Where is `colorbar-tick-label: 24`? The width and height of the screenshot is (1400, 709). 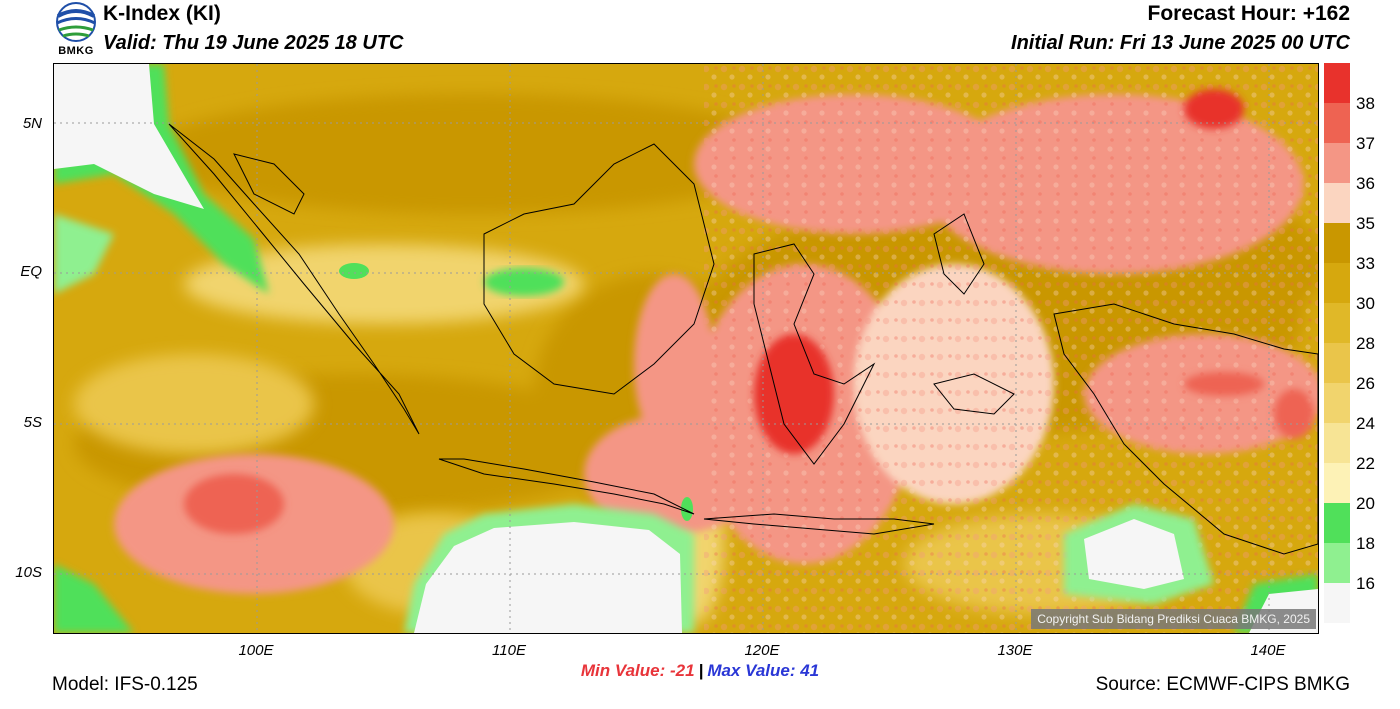 colorbar-tick-label: 24 is located at coordinates (1365, 423).